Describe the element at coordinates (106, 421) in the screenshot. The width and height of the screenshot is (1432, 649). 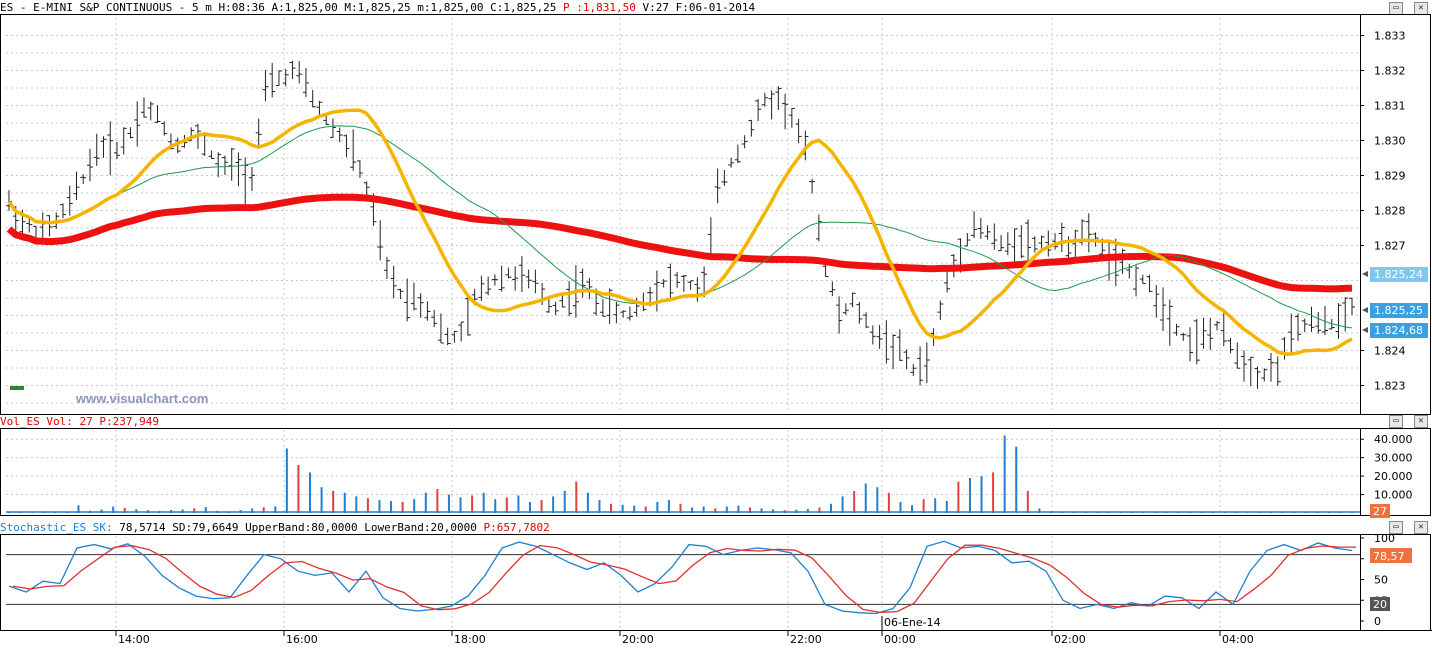
I see `volume-p-label: P:` at that location.